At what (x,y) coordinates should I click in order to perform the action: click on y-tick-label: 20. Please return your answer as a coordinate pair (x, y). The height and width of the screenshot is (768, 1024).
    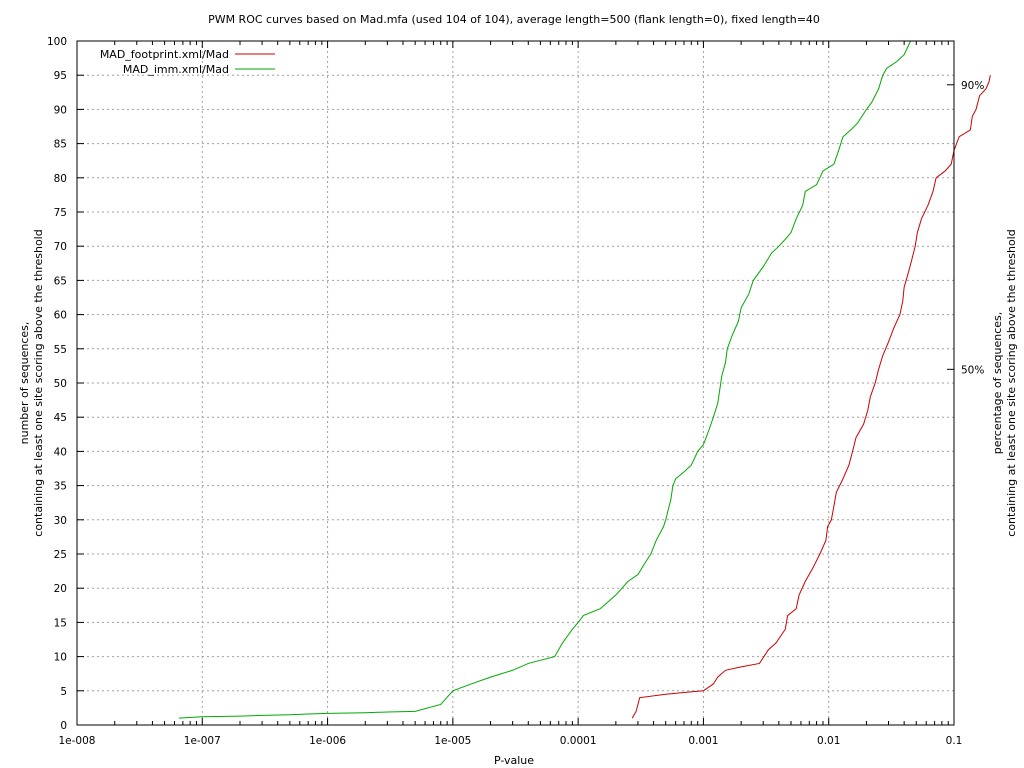
    Looking at the image, I should click on (60, 589).